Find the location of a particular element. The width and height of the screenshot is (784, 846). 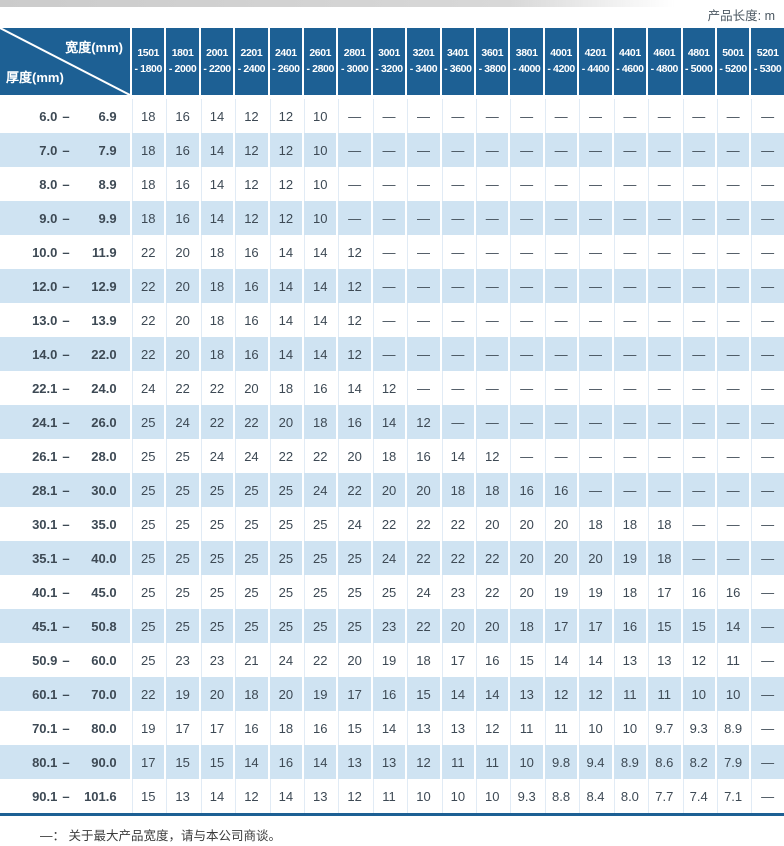

max-length-cell: 9.3 is located at coordinates (697, 728).